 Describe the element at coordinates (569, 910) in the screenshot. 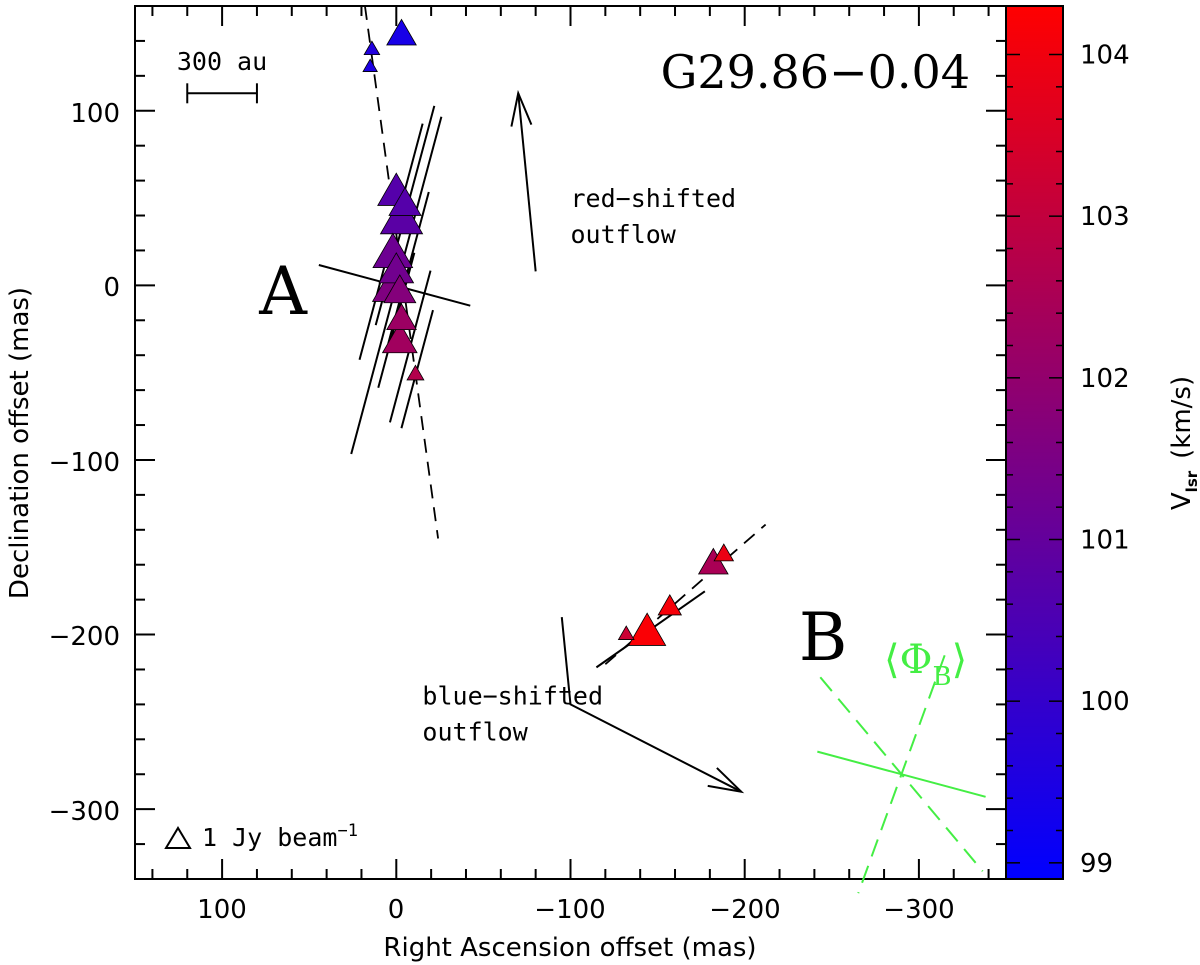

I see `x-tick-label: −100` at that location.